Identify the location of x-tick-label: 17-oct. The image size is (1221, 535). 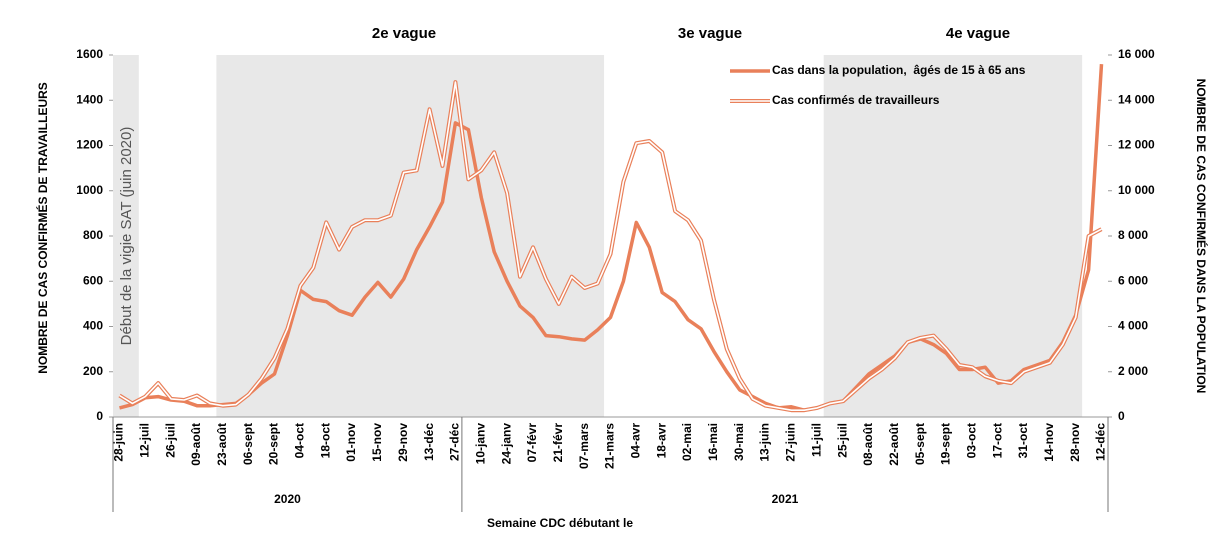
(997, 440).